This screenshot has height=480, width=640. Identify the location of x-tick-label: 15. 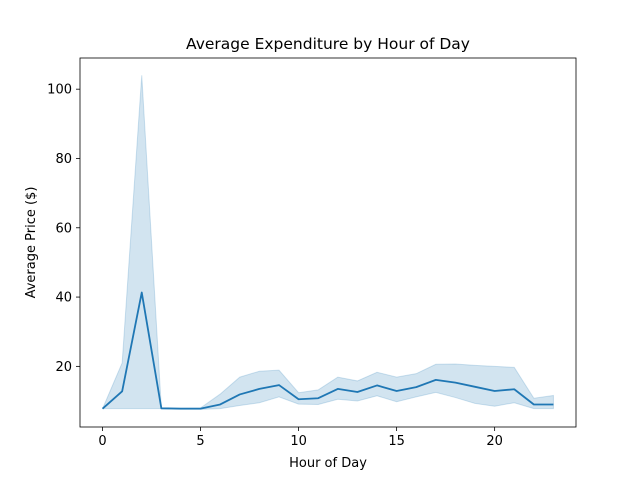
(396, 441).